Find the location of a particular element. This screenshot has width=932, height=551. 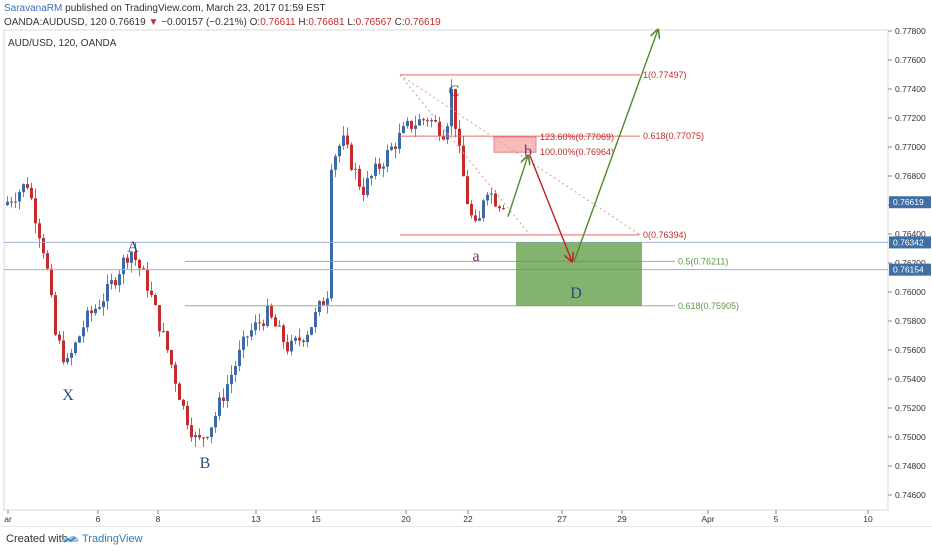

high-label: H: is located at coordinates (303, 22).